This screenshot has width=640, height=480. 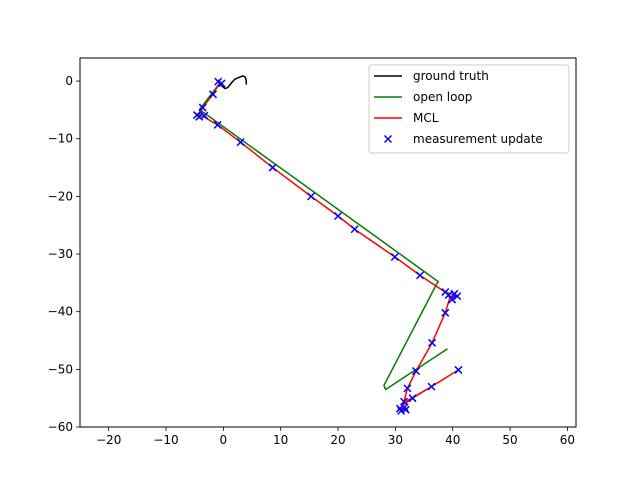 What do you see at coordinates (388, 139) in the screenshot?
I see `legend-swatch-measurement-update` at bounding box center [388, 139].